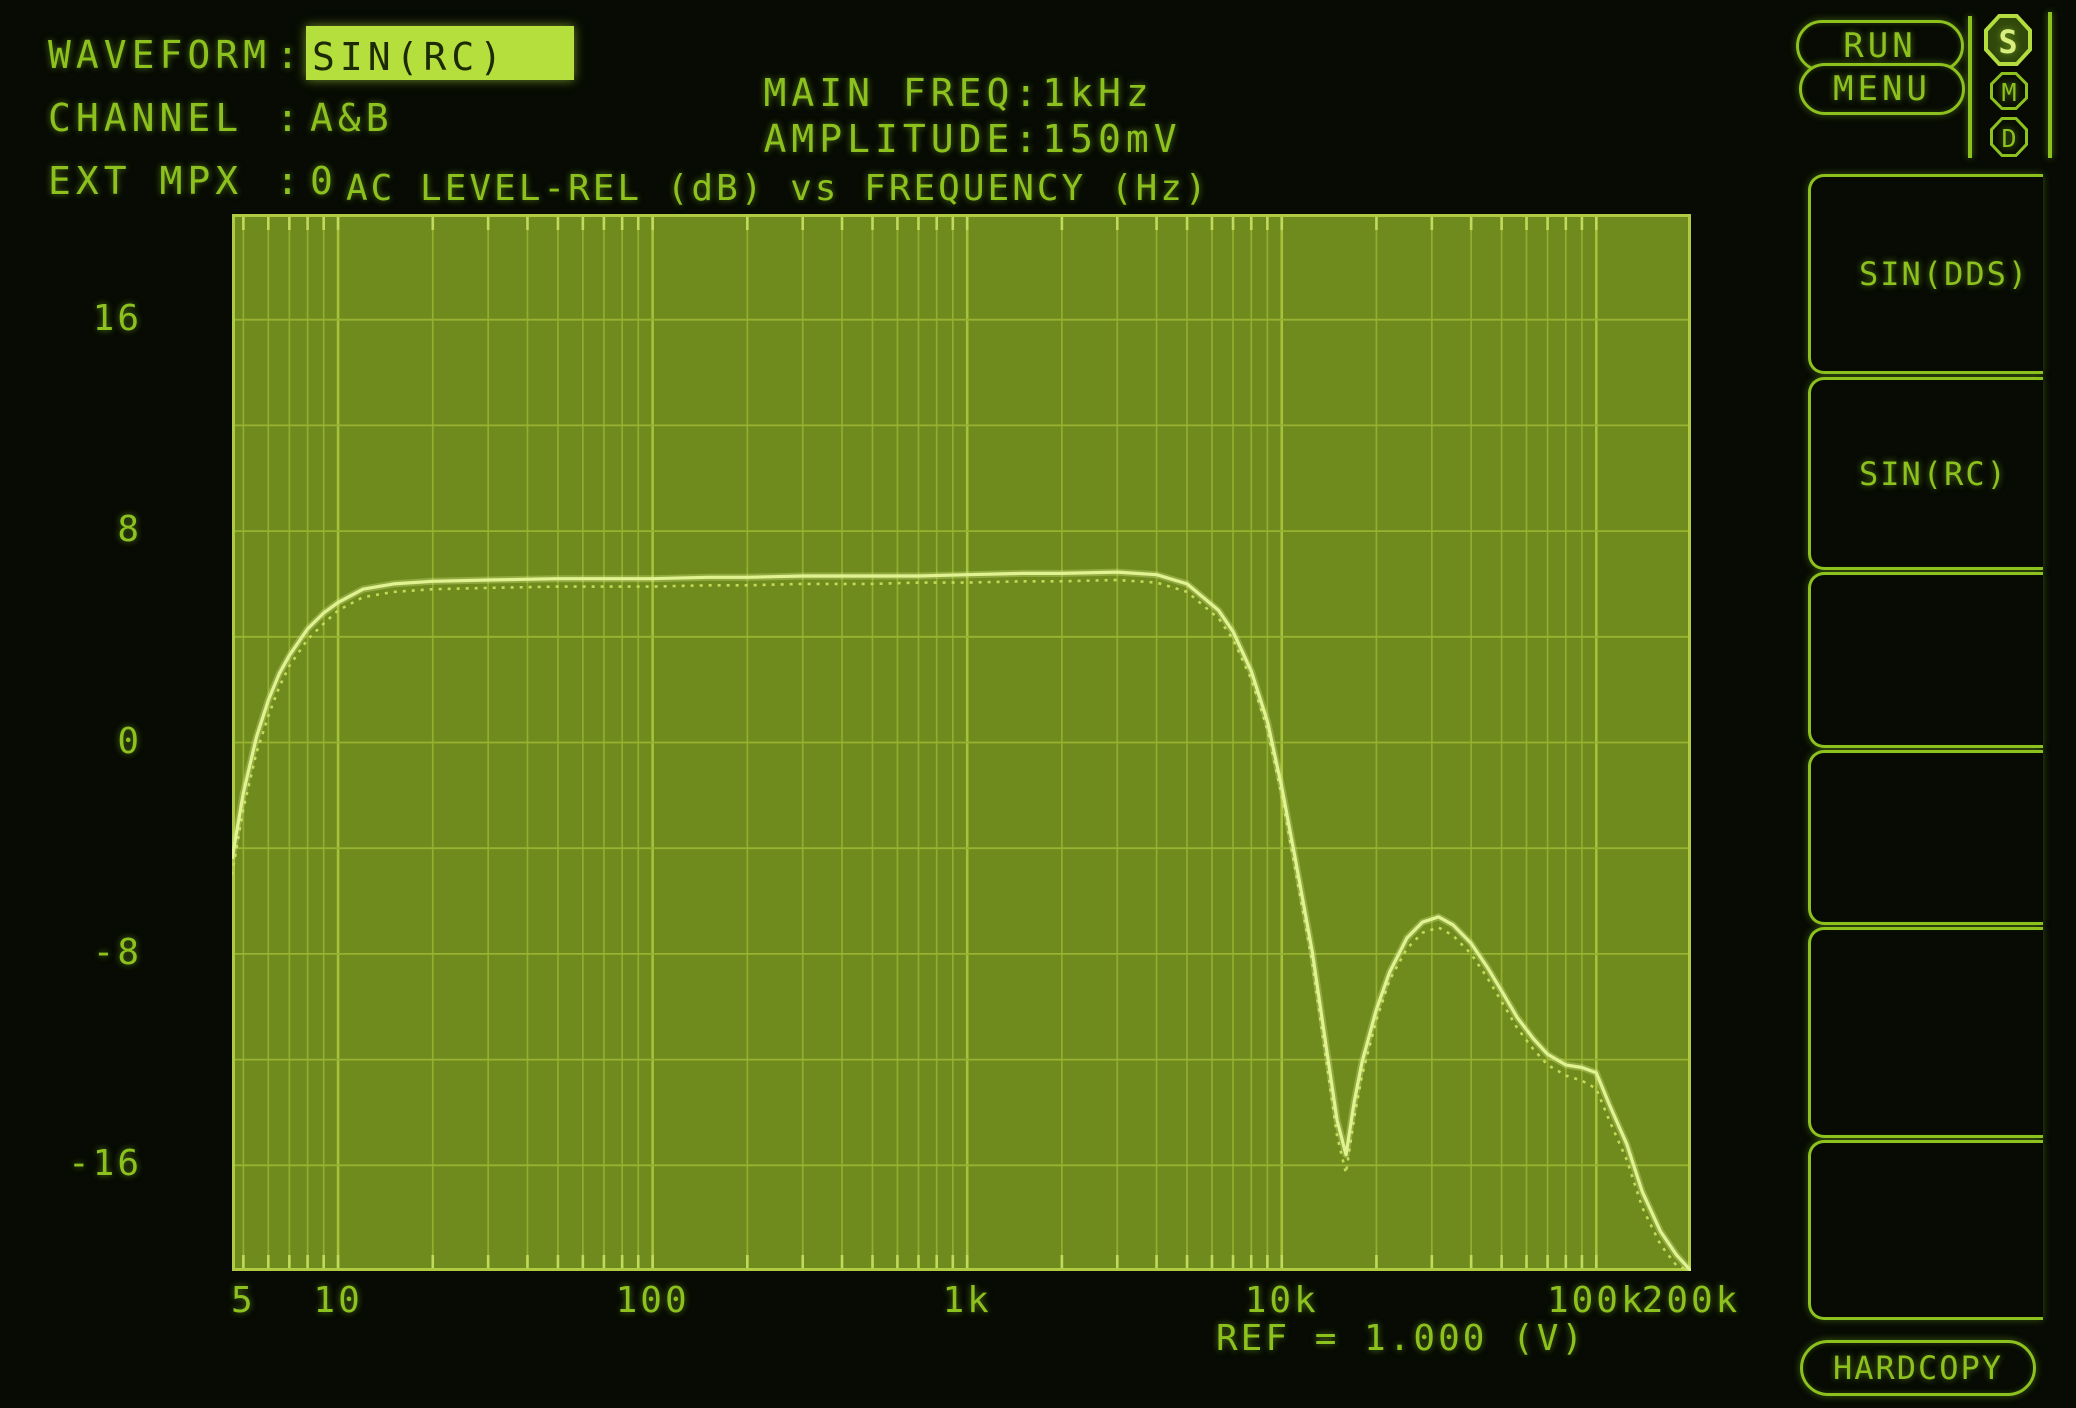  I want to click on x-tick-label: 10k, so click(1281, 1300).